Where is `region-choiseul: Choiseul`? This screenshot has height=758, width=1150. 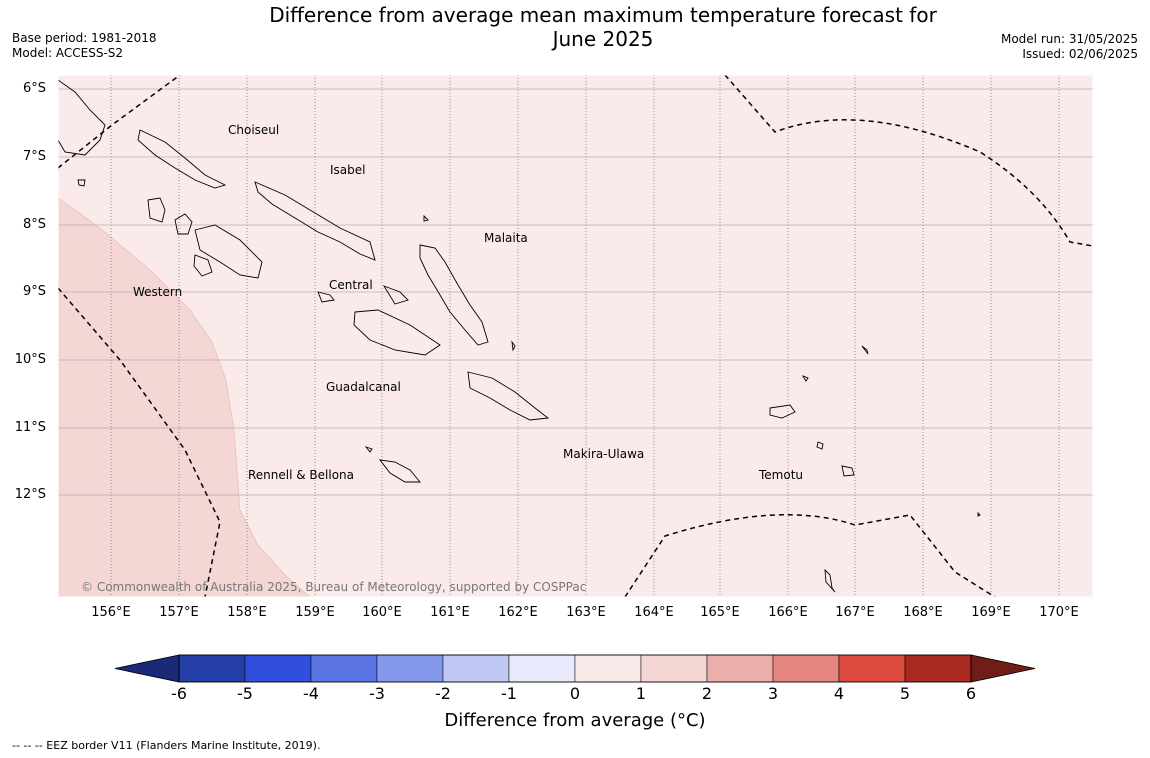 region-choiseul: Choiseul is located at coordinates (254, 130).